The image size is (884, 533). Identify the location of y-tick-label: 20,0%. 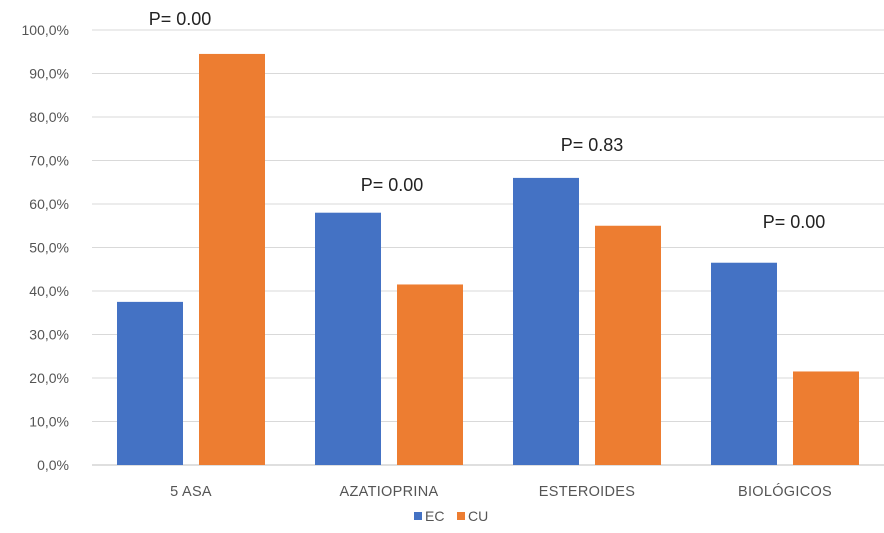
(49, 378).